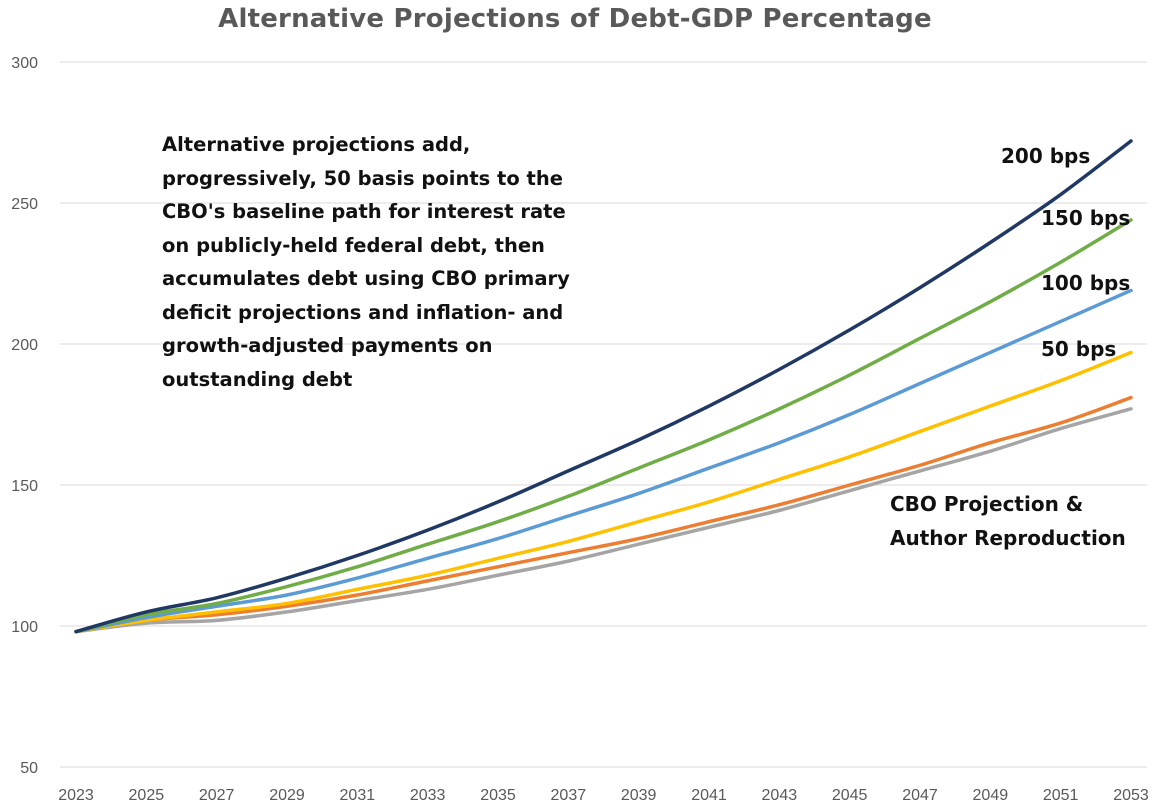  Describe the element at coordinates (24, 486) in the screenshot. I see `y-tick-label: 150` at that location.